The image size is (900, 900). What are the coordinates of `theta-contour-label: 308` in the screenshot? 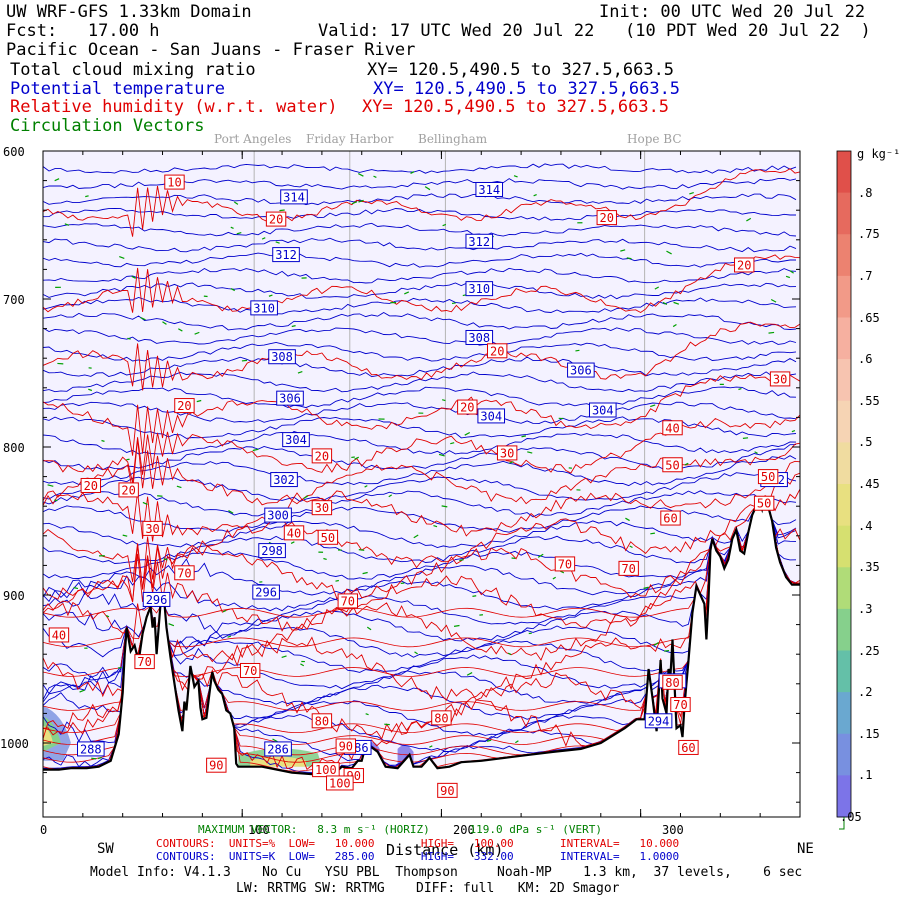 It's located at (282, 357).